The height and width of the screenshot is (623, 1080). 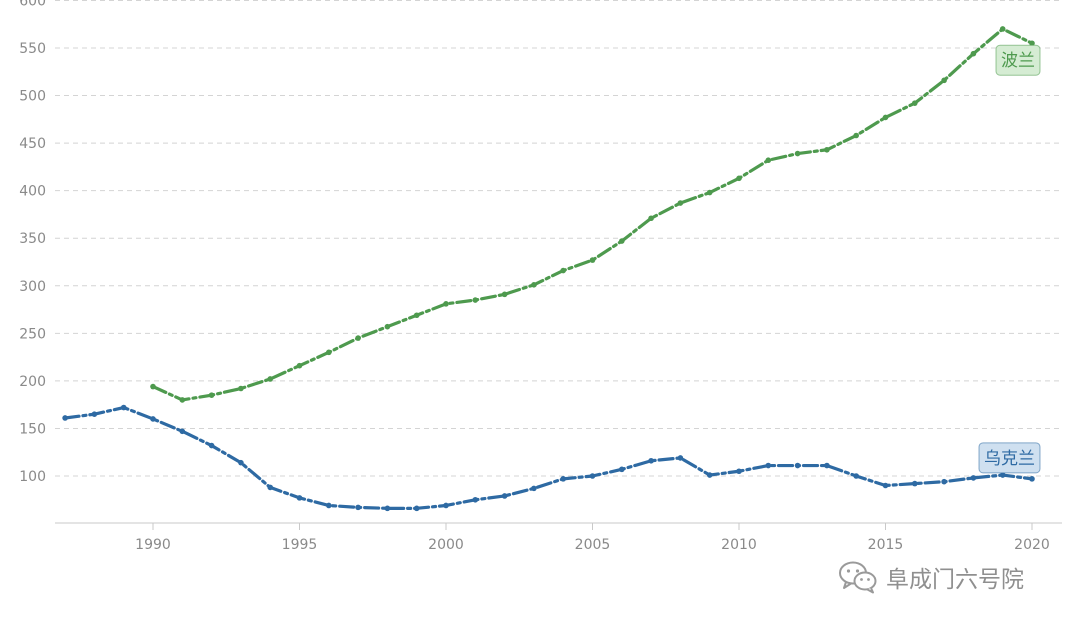 I want to click on y-tick-label: 250, so click(x=32, y=334).